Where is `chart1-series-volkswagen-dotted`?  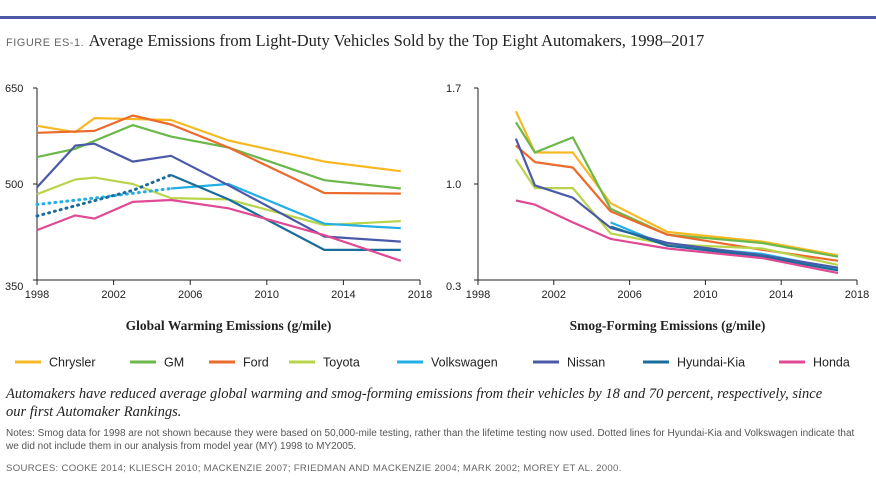 chart1-series-volkswagen-dotted is located at coordinates (104, 196).